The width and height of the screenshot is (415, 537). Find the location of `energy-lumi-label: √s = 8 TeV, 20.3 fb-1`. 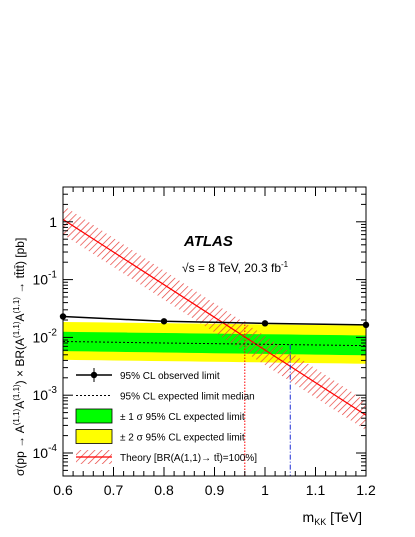

energy-lumi-label: √s = 8 TeV, 20.3 fb-1 is located at coordinates (235, 267).